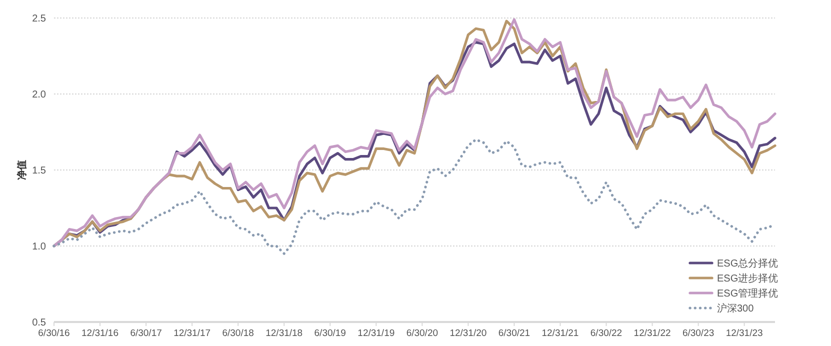 This screenshot has height=346, width=831. What do you see at coordinates (422, 333) in the screenshot?
I see `x-tick-label: 6/30/20` at bounding box center [422, 333].